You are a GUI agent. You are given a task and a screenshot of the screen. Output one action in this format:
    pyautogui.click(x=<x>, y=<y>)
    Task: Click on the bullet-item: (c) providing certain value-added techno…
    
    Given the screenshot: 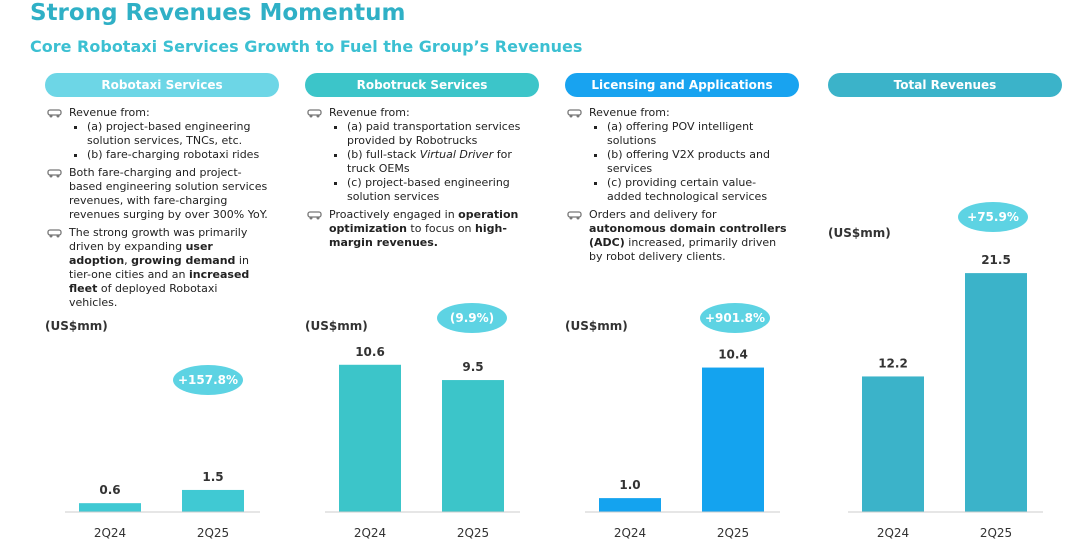 What is the action you would take?
    pyautogui.click(x=698, y=190)
    